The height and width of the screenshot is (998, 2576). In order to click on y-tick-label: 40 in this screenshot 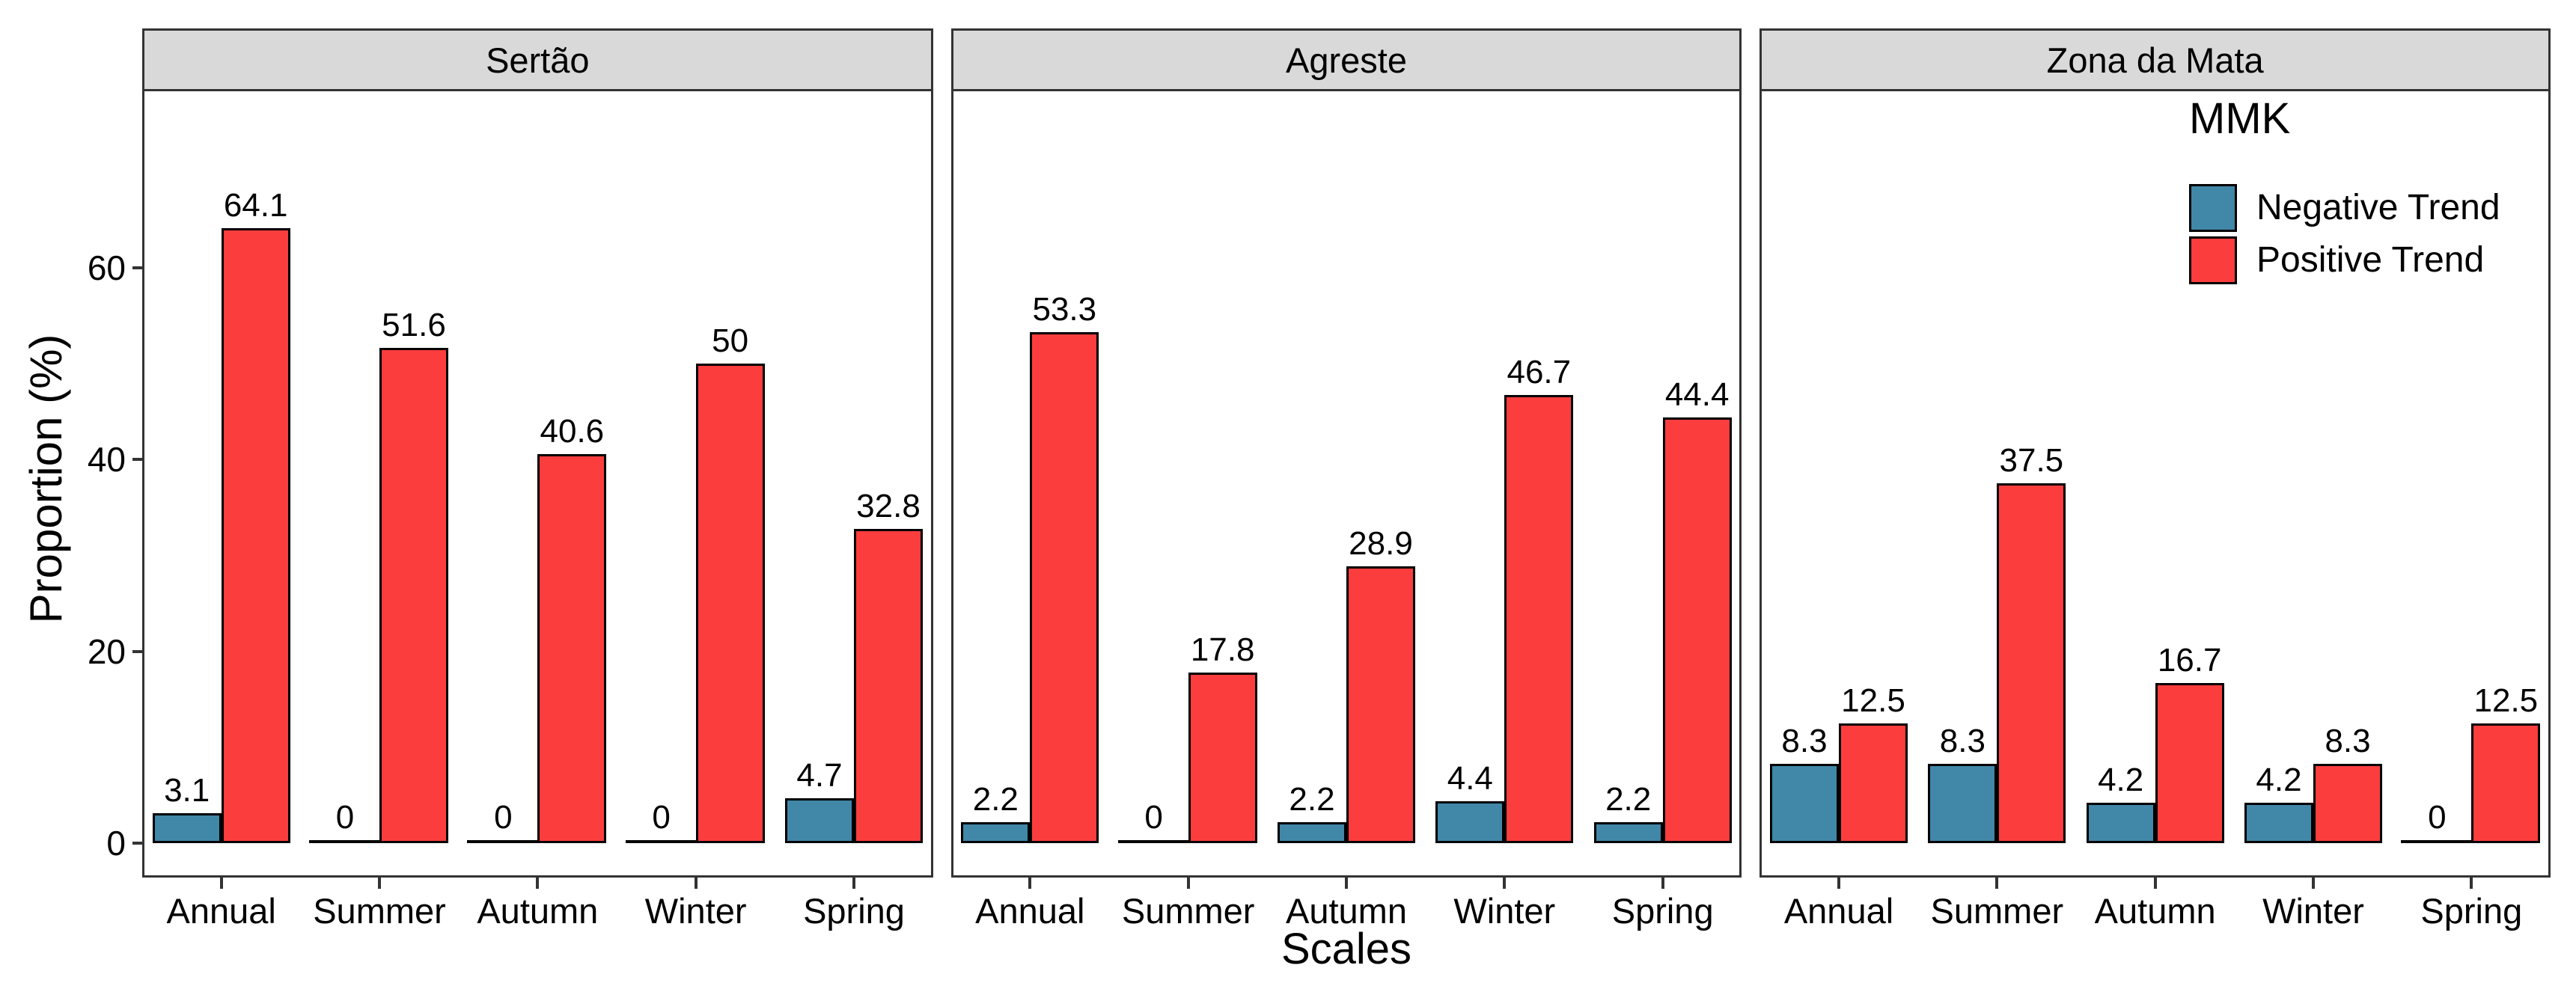, I will do `click(107, 460)`.